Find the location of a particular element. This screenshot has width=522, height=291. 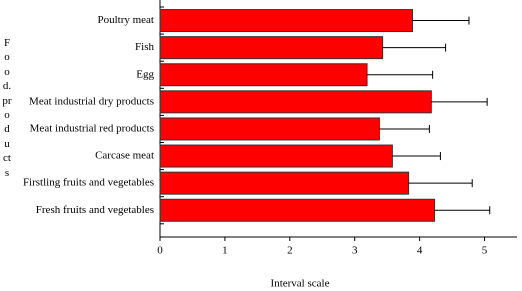

y-tick-label: Fish is located at coordinates (144, 47).